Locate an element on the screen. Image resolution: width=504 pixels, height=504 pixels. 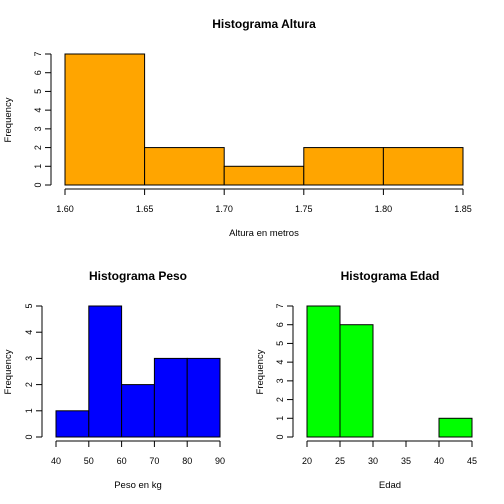
peso-x-tick-label: 70 is located at coordinates (154, 461).